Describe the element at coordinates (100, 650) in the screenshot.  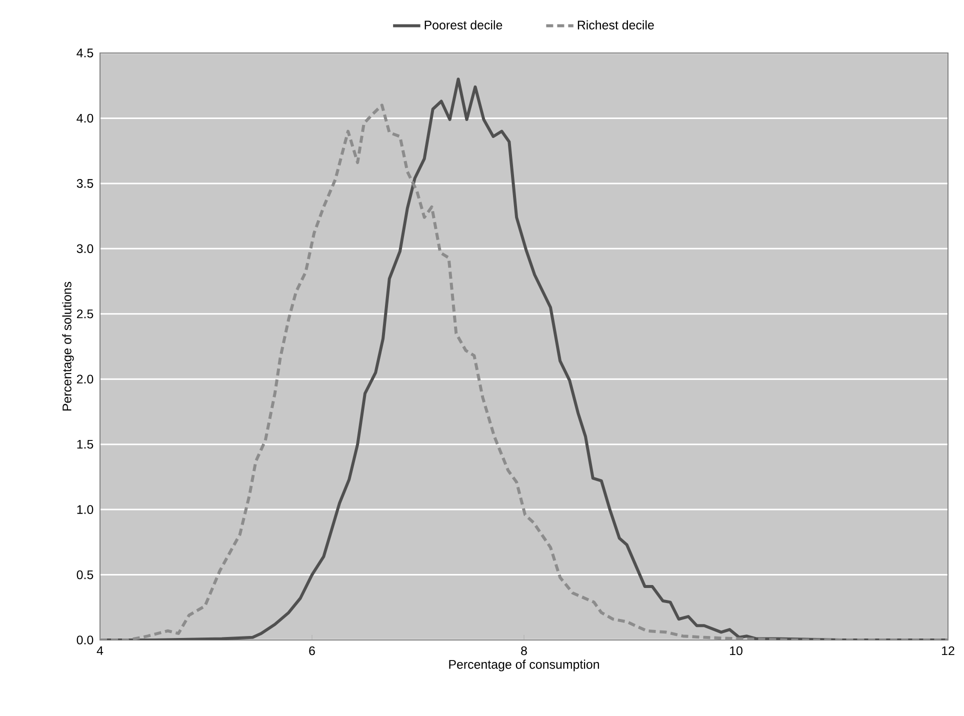
I see `x-tick-label: 4` at that location.